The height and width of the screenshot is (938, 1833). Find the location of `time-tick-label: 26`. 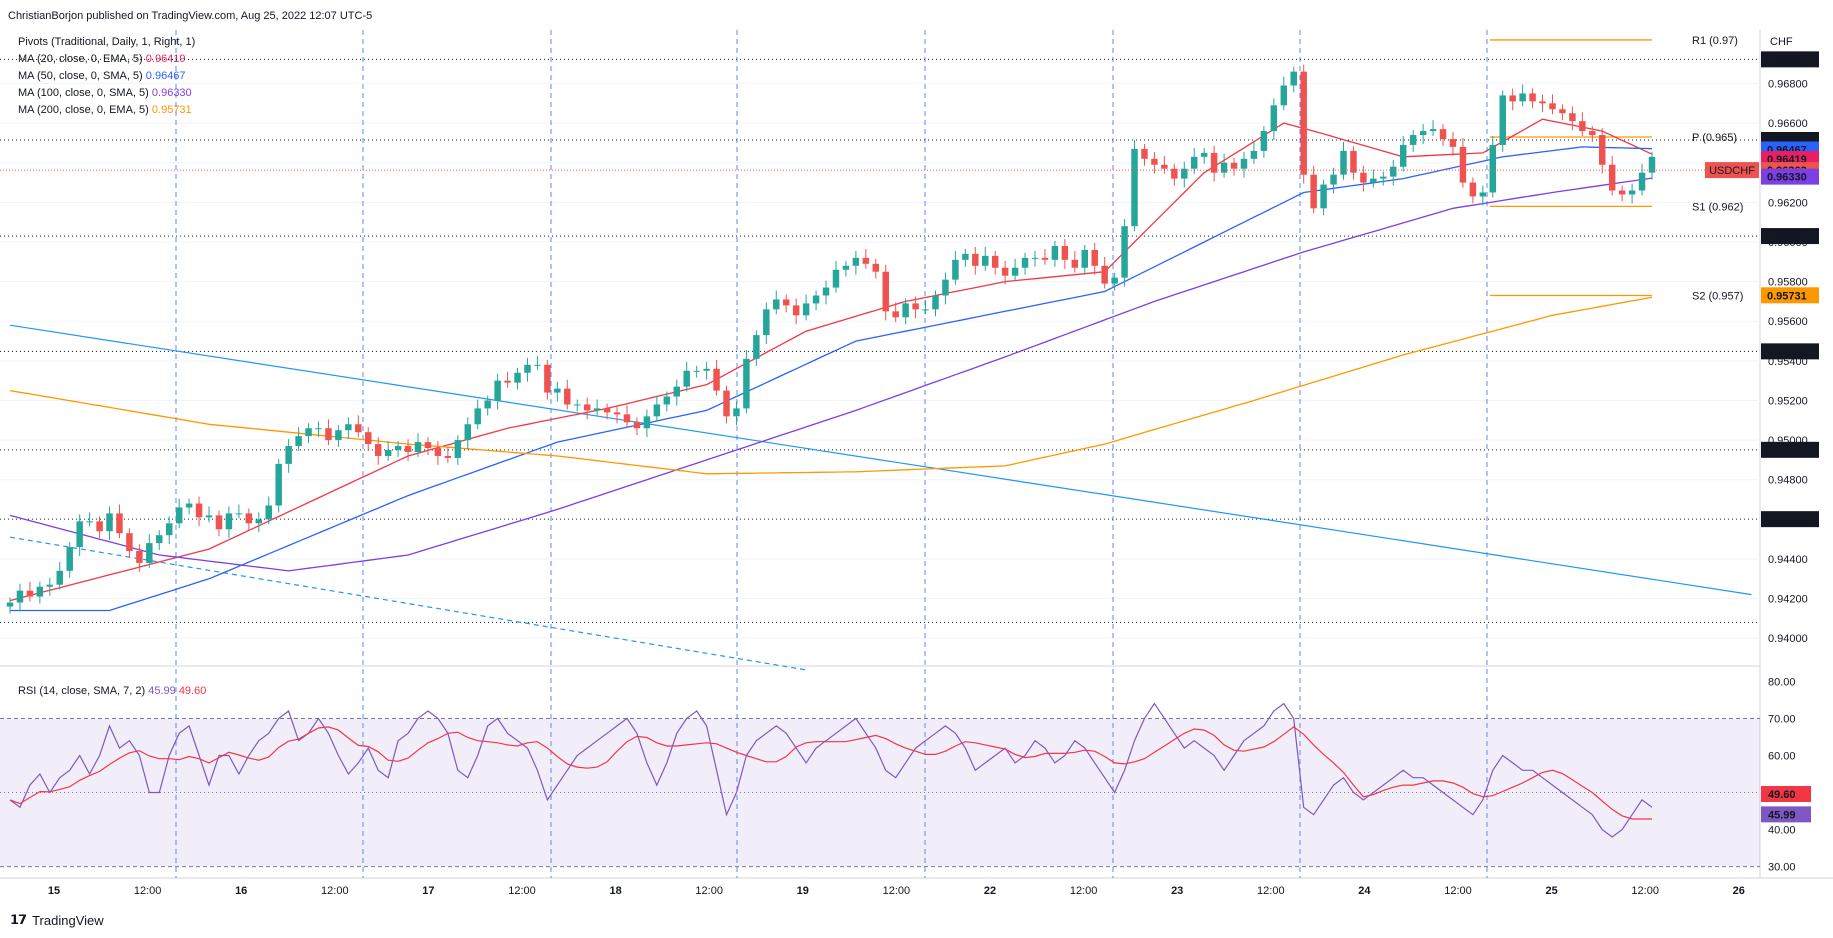

time-tick-label: 26 is located at coordinates (1739, 891).